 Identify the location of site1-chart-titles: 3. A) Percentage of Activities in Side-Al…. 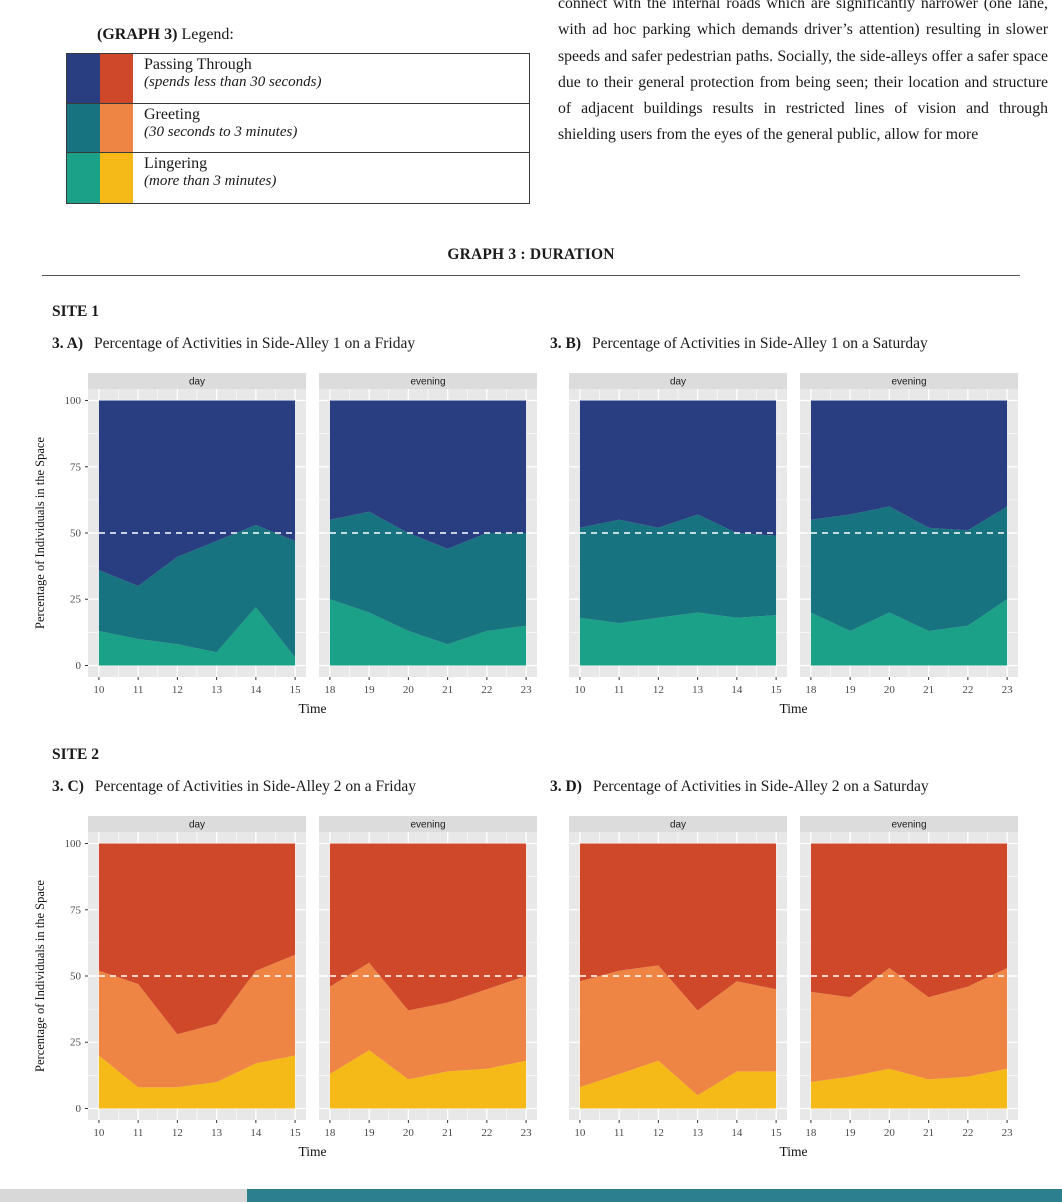
(531, 344).